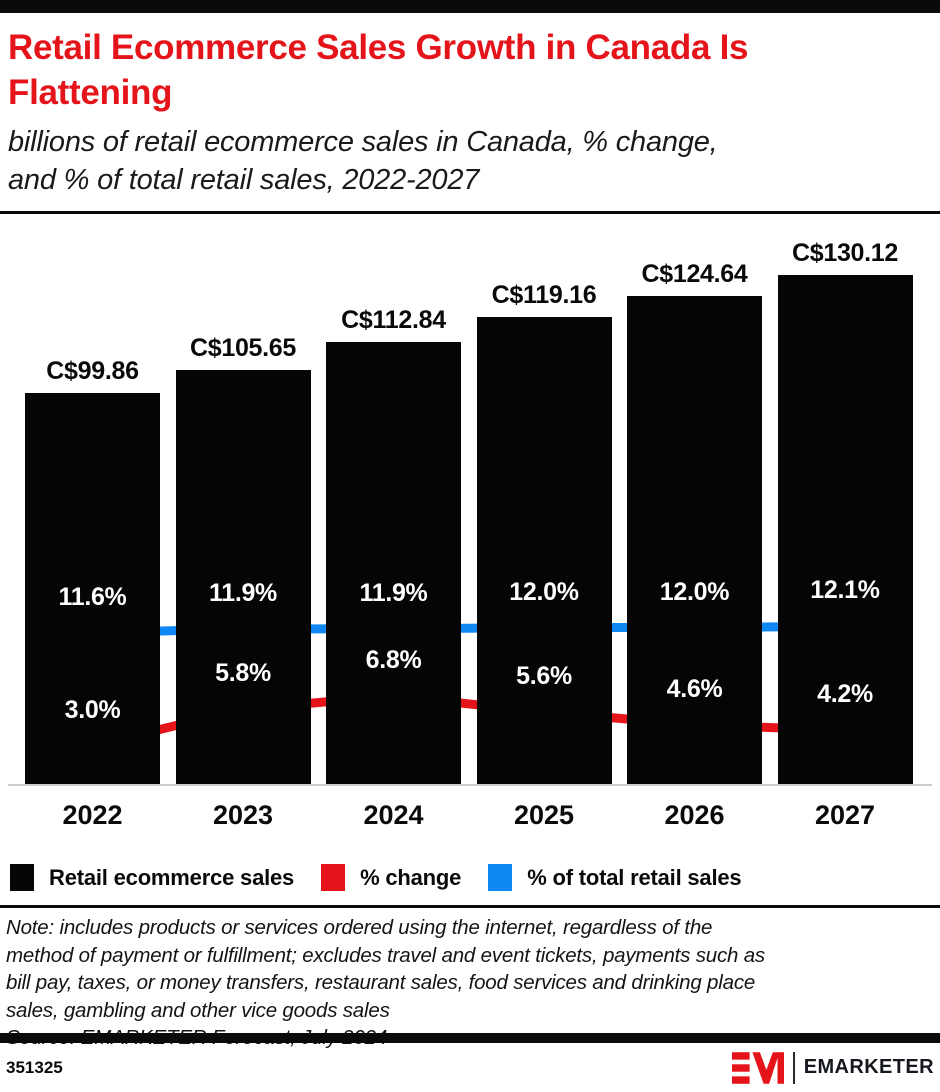 This screenshot has width=940, height=1092. What do you see at coordinates (470, 906) in the screenshot?
I see `legend-divider` at bounding box center [470, 906].